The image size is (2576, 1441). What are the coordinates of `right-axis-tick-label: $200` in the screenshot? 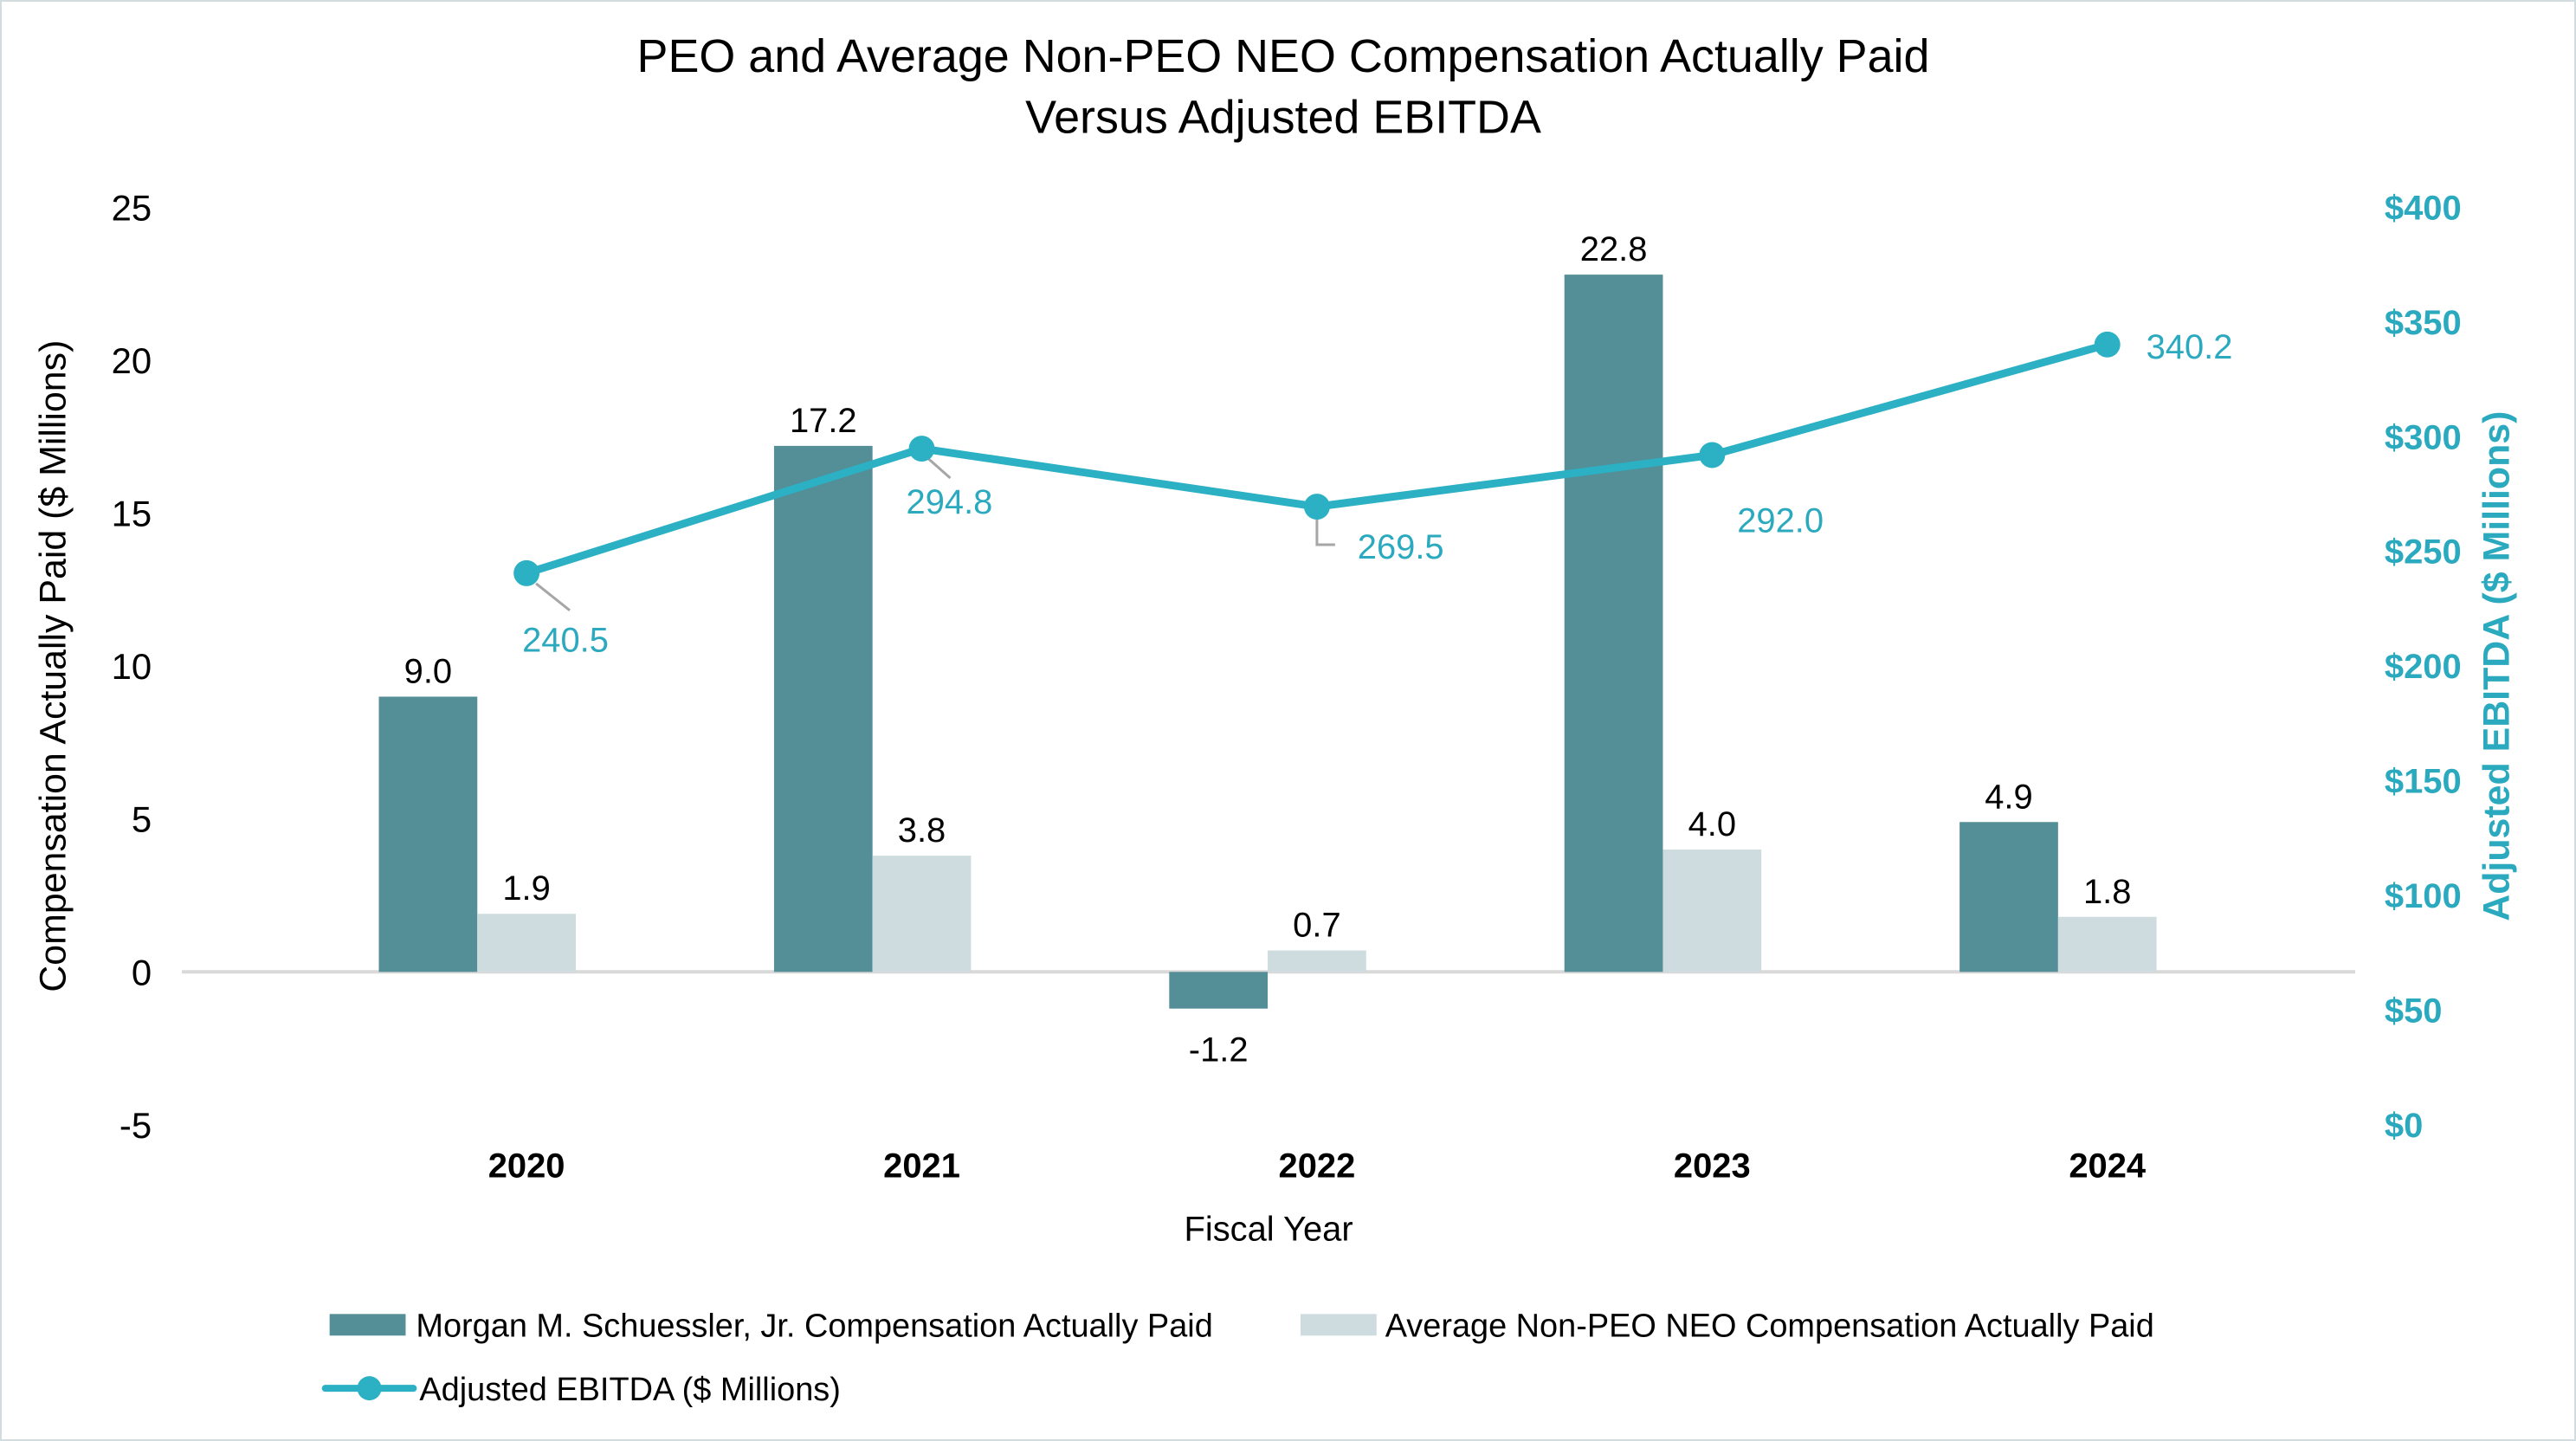 It's located at (2423, 667).